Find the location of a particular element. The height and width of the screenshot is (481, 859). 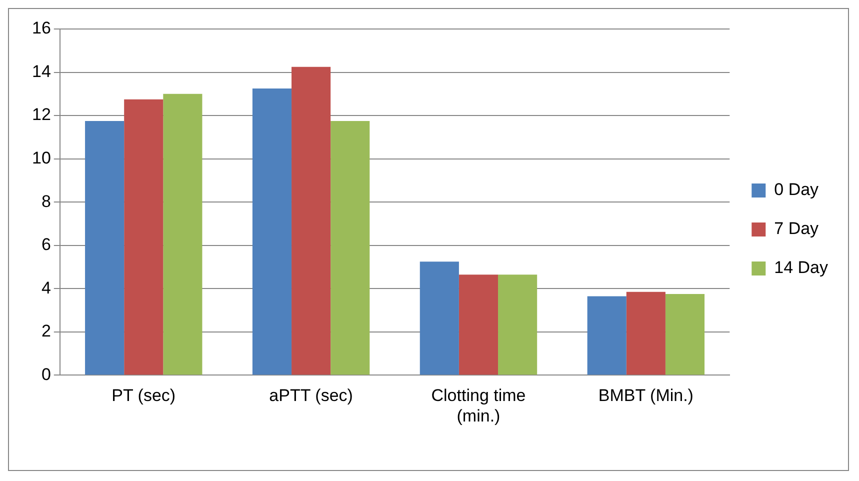

x-tick-label: BMBT (Min.) is located at coordinates (646, 396).